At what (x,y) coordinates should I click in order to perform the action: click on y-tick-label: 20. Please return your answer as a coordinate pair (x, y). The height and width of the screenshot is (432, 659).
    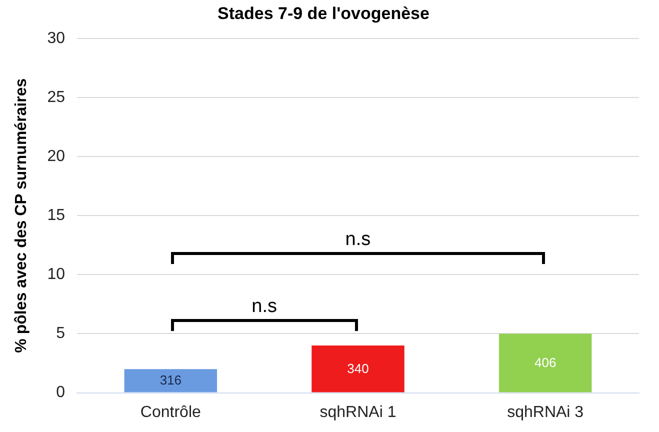
    Looking at the image, I should click on (56, 156).